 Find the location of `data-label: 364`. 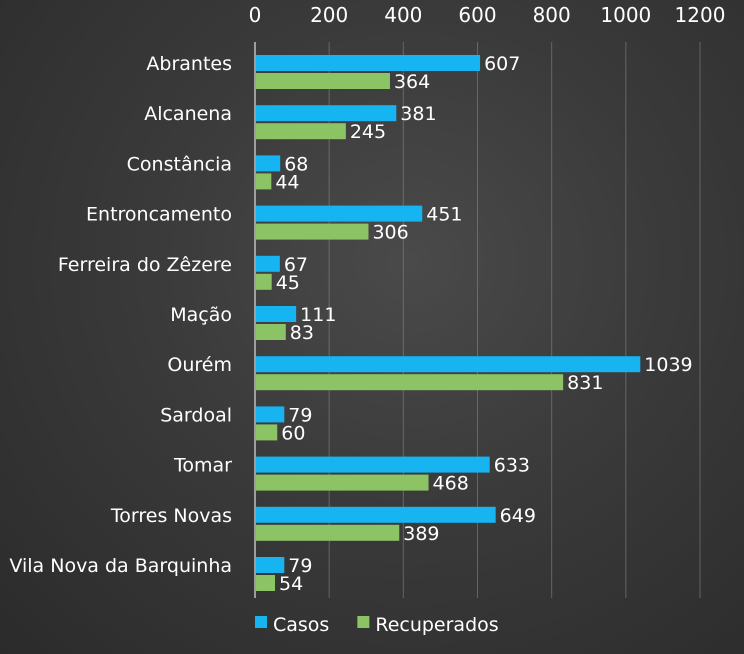

data-label: 364 is located at coordinates (412, 82).